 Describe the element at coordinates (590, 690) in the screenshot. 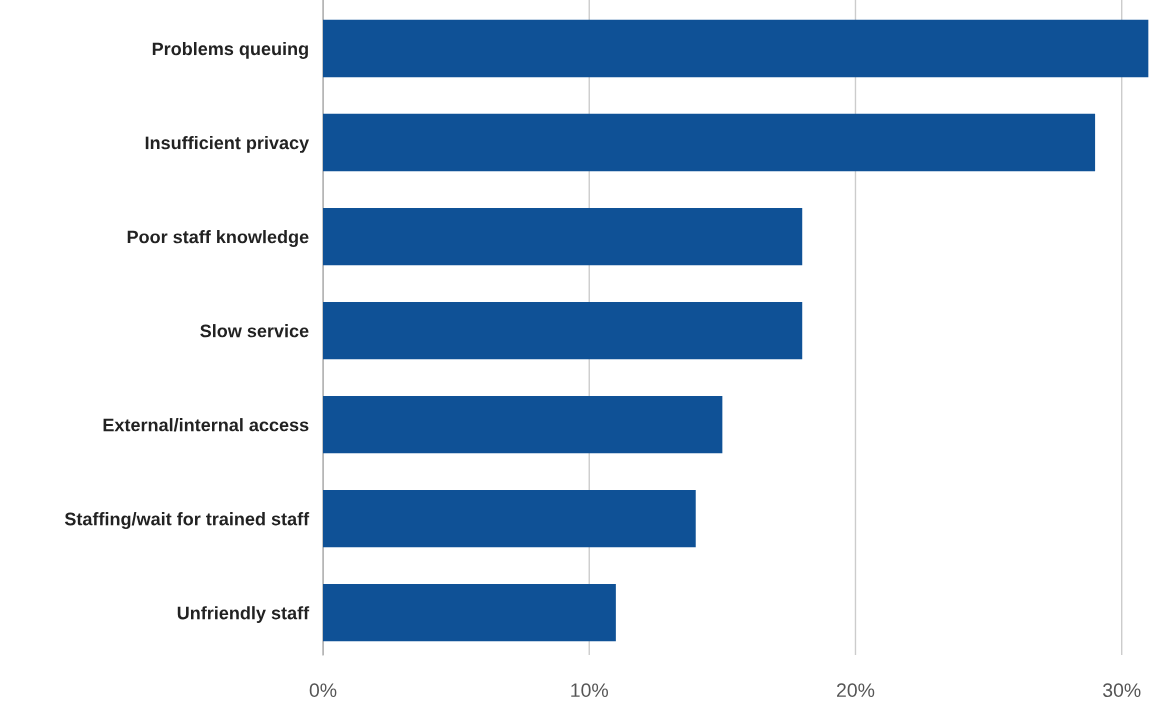

I see `x-tick-label: 10%` at that location.